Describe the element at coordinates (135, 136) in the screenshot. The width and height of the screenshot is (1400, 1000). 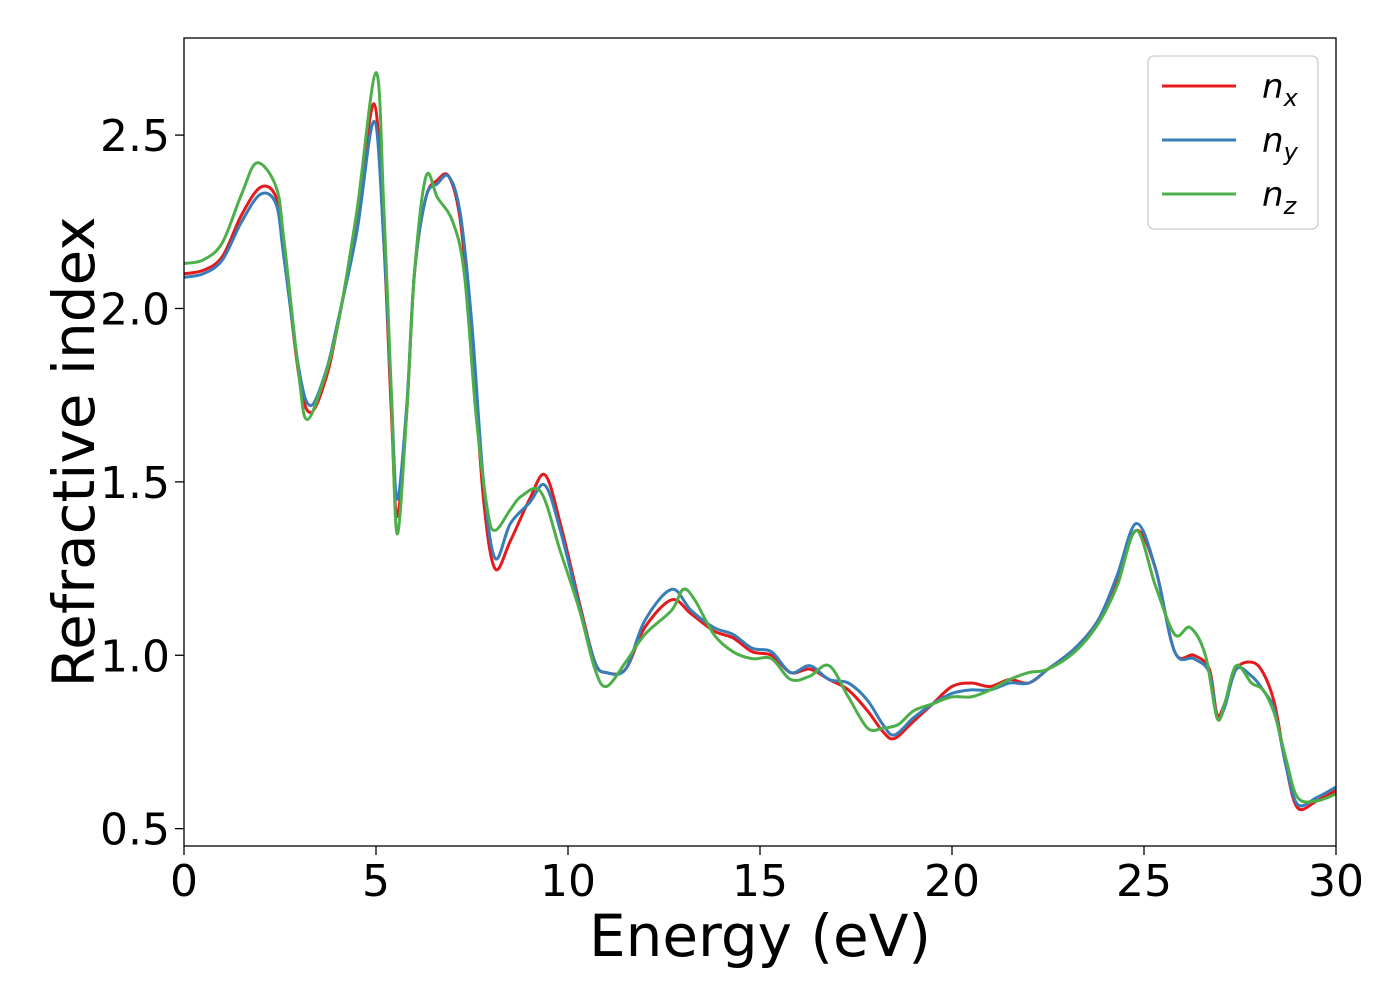
I see `y-tick-label: 2.5` at that location.